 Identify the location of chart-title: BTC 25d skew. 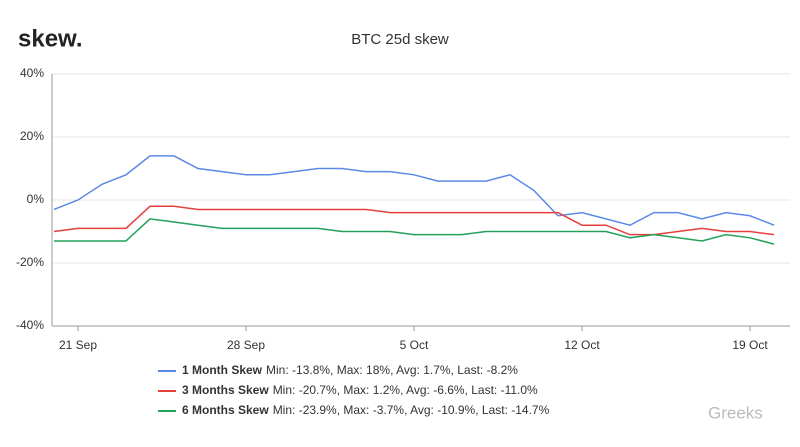
(400, 39).